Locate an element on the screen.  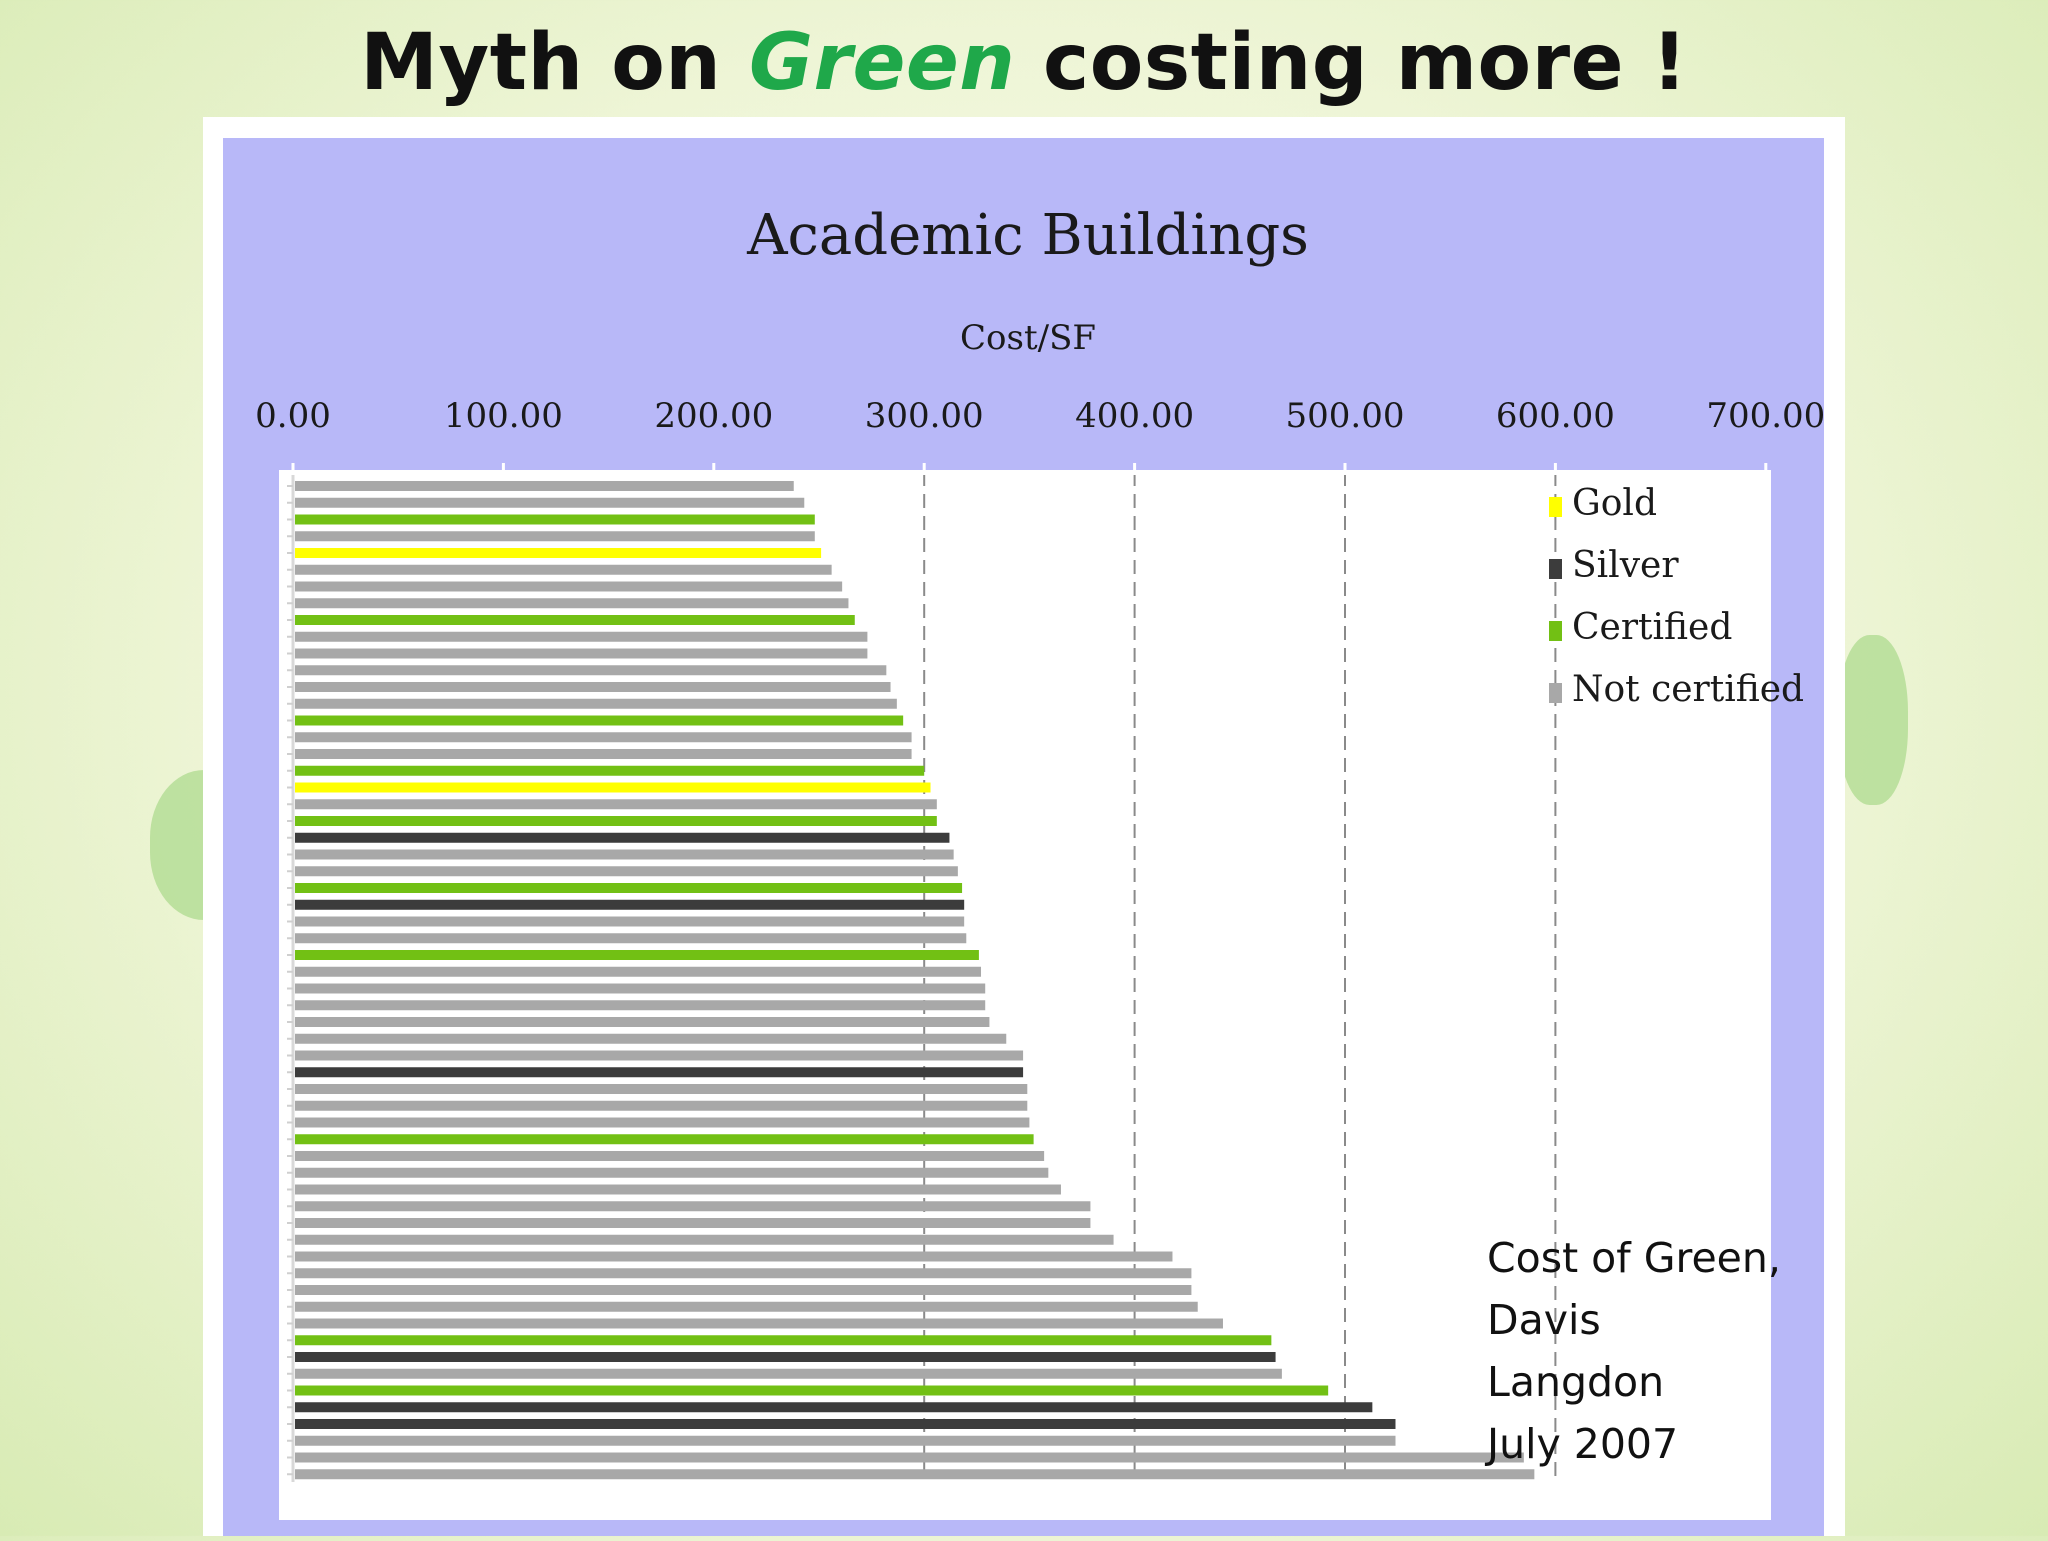
x-tick-label: 0.00 is located at coordinates (293, 416).